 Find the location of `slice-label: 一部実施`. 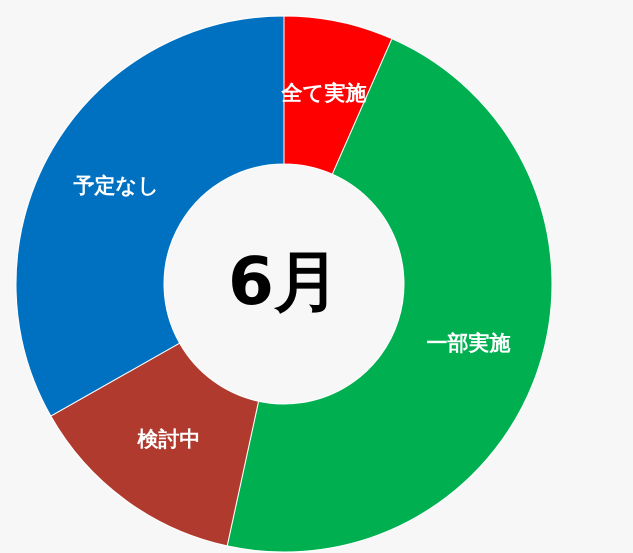

slice-label: 一部実施 is located at coordinates (468, 342).